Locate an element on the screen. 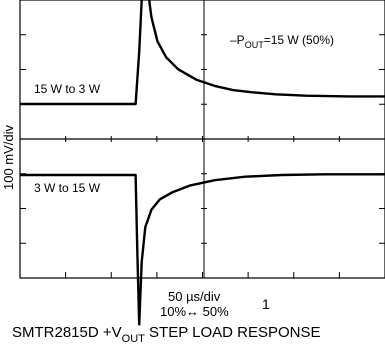  chart-title-rest: STEP LOAD RESPONSE is located at coordinates (233, 332).